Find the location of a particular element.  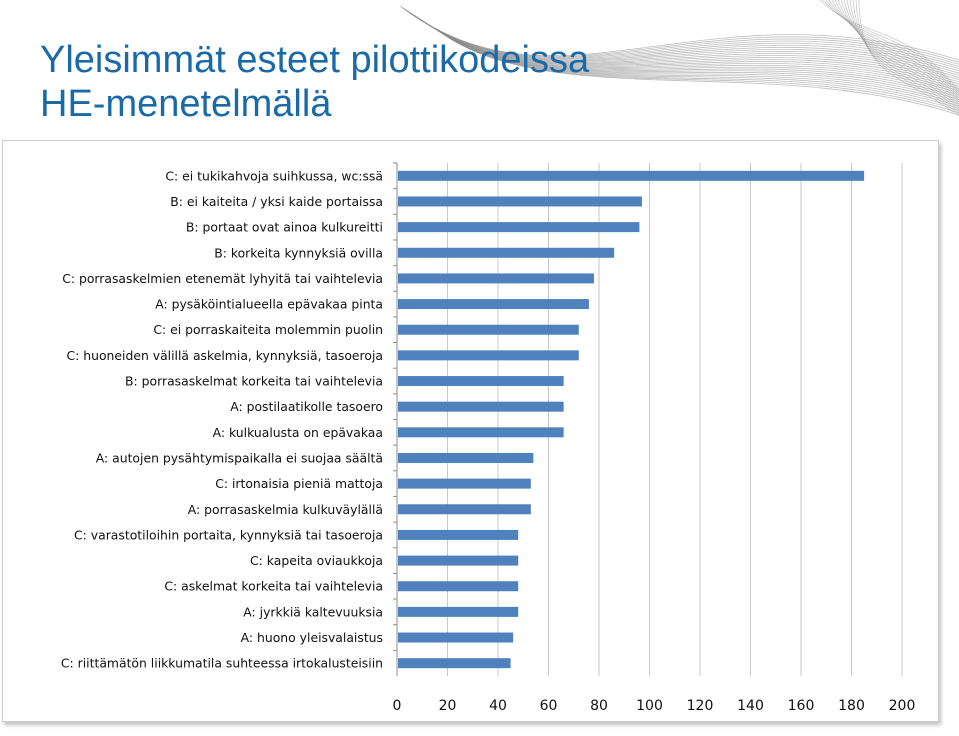

x-tick-label: 40 is located at coordinates (498, 706).